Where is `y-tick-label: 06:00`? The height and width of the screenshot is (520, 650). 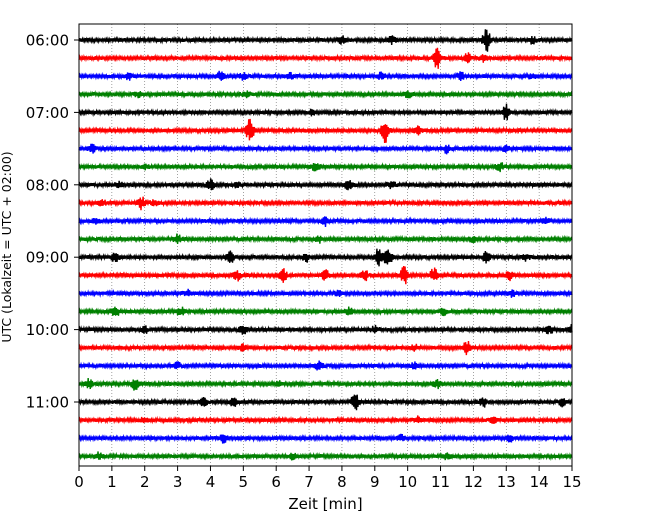
y-tick-label: 06:00 is located at coordinates (47, 41).